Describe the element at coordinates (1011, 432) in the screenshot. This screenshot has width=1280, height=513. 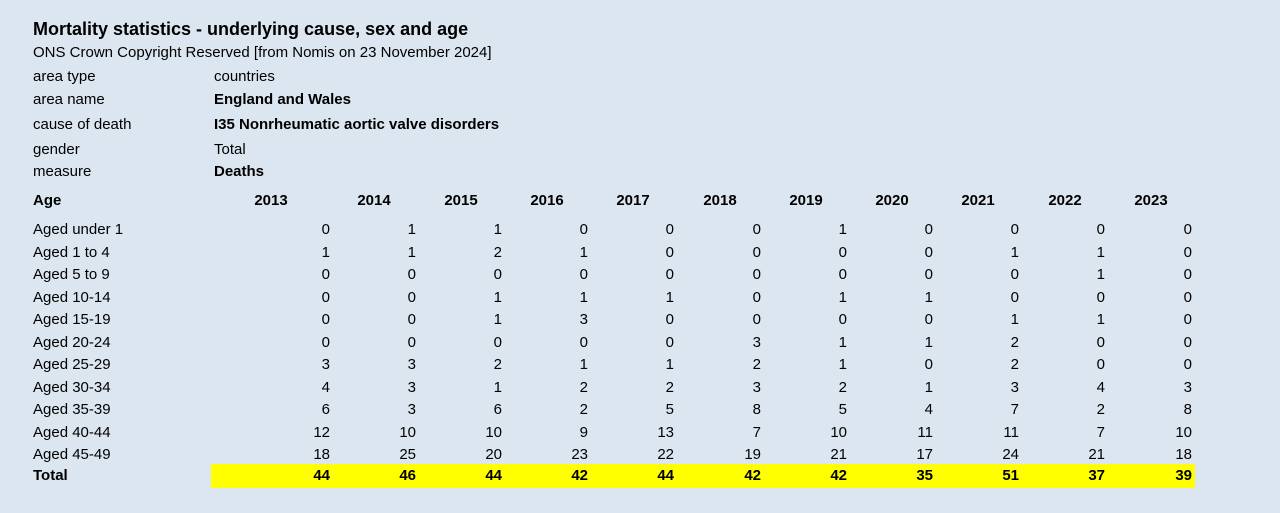
I see `table-cell: 11` at that location.